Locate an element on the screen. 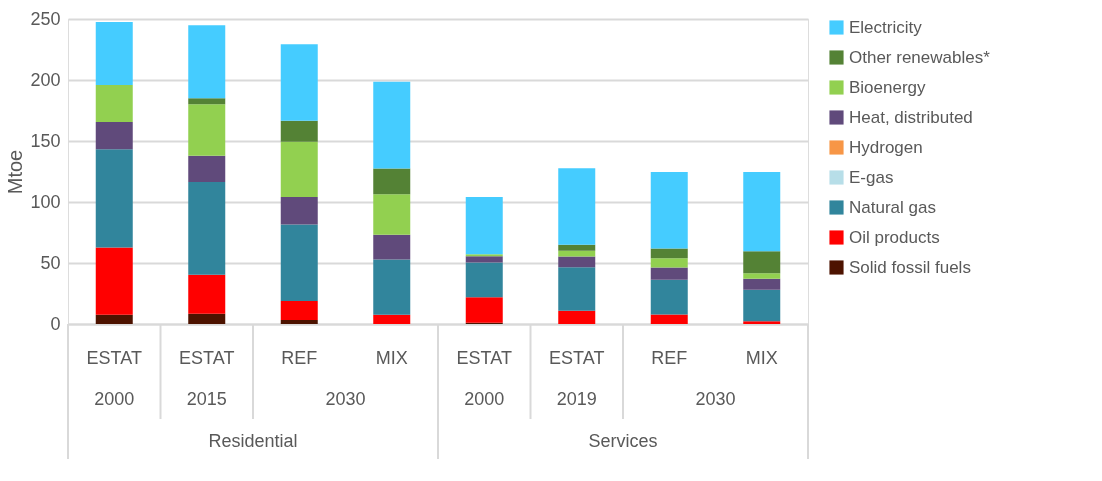 This screenshot has height=481, width=1102. legend-label: Heat, distributed is located at coordinates (911, 117).